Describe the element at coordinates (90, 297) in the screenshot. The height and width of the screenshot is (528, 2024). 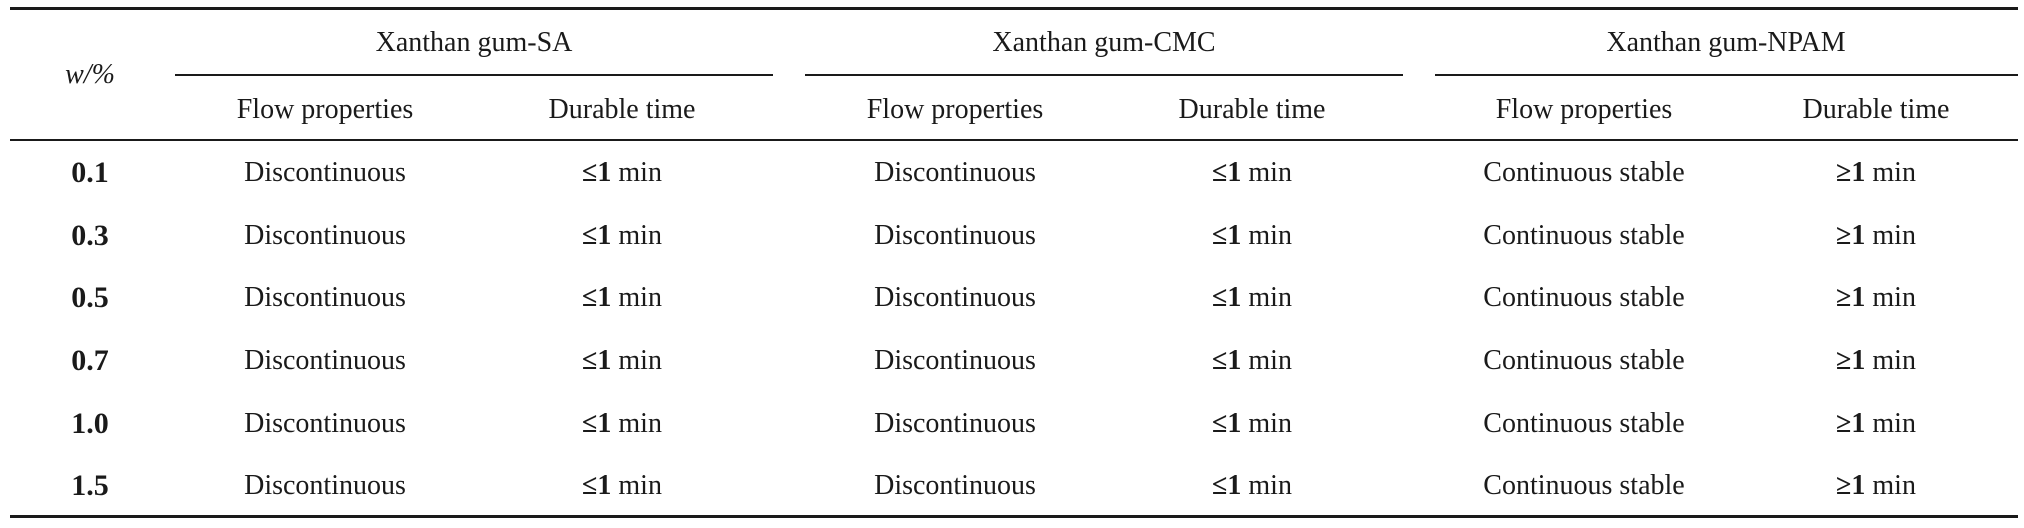
I see `row-w-value: 0.5` at that location.